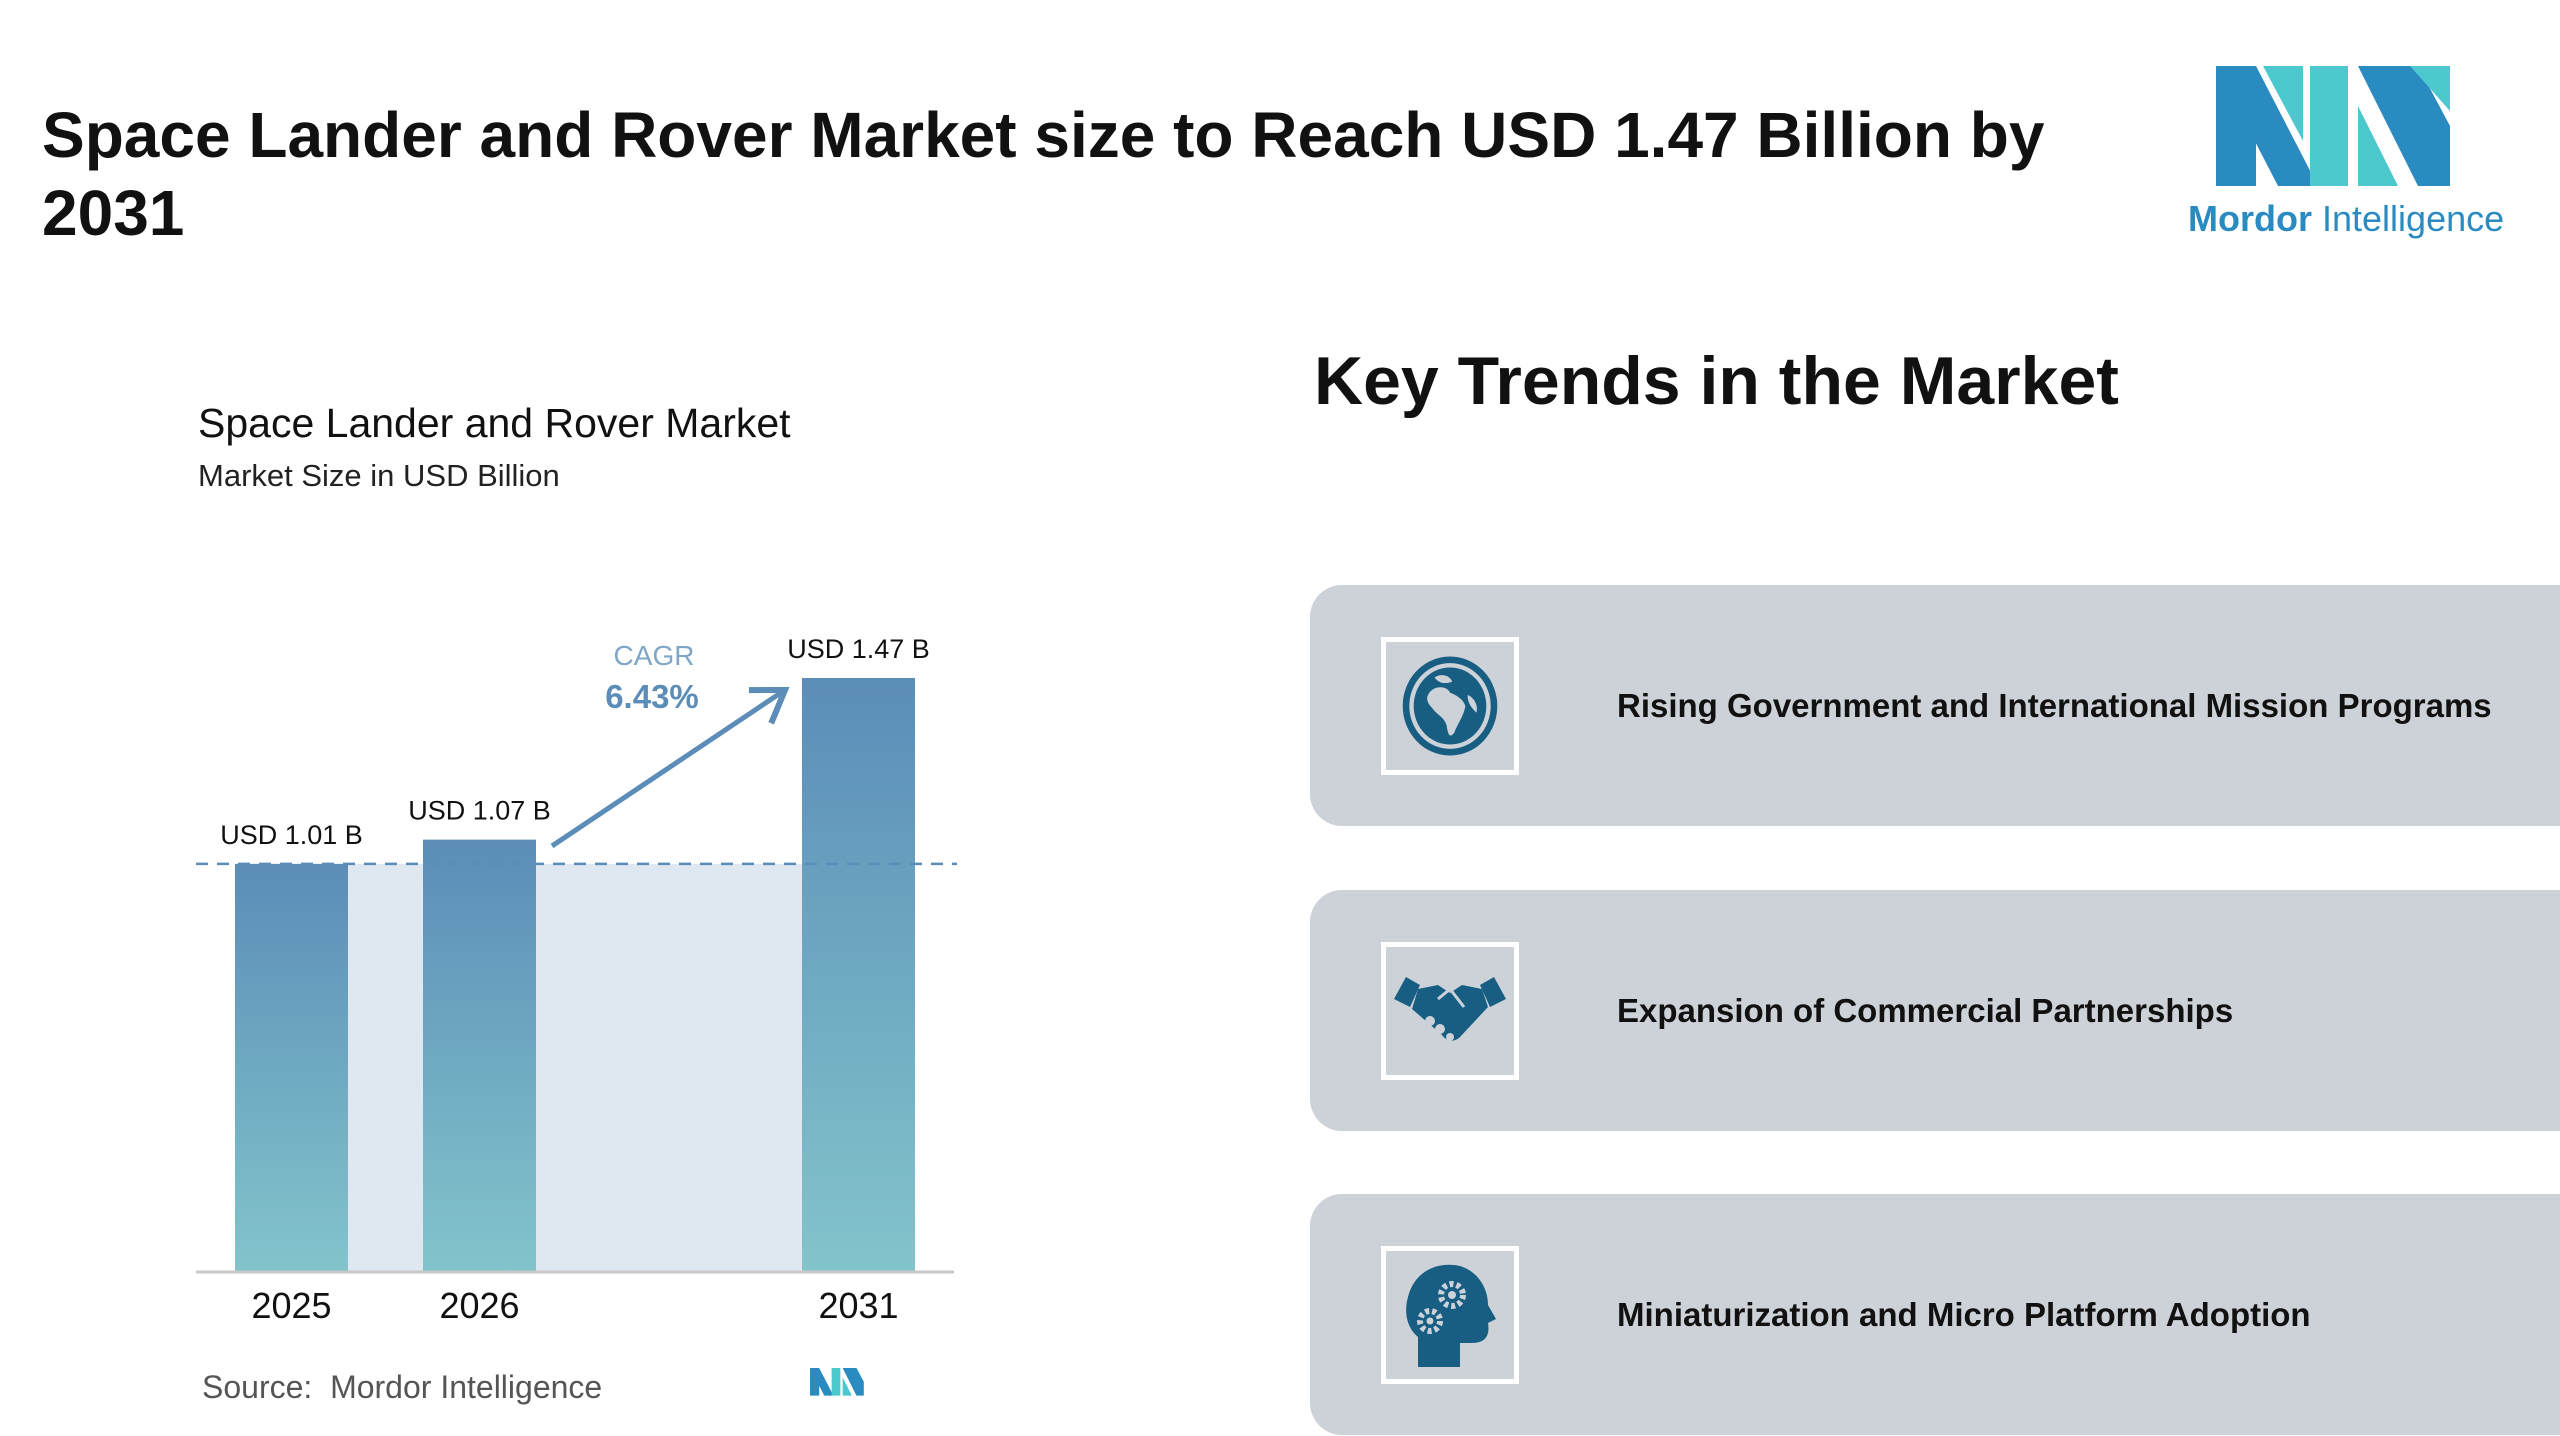  I want to click on chart-title: Space Lander and Rover Market, so click(494, 423).